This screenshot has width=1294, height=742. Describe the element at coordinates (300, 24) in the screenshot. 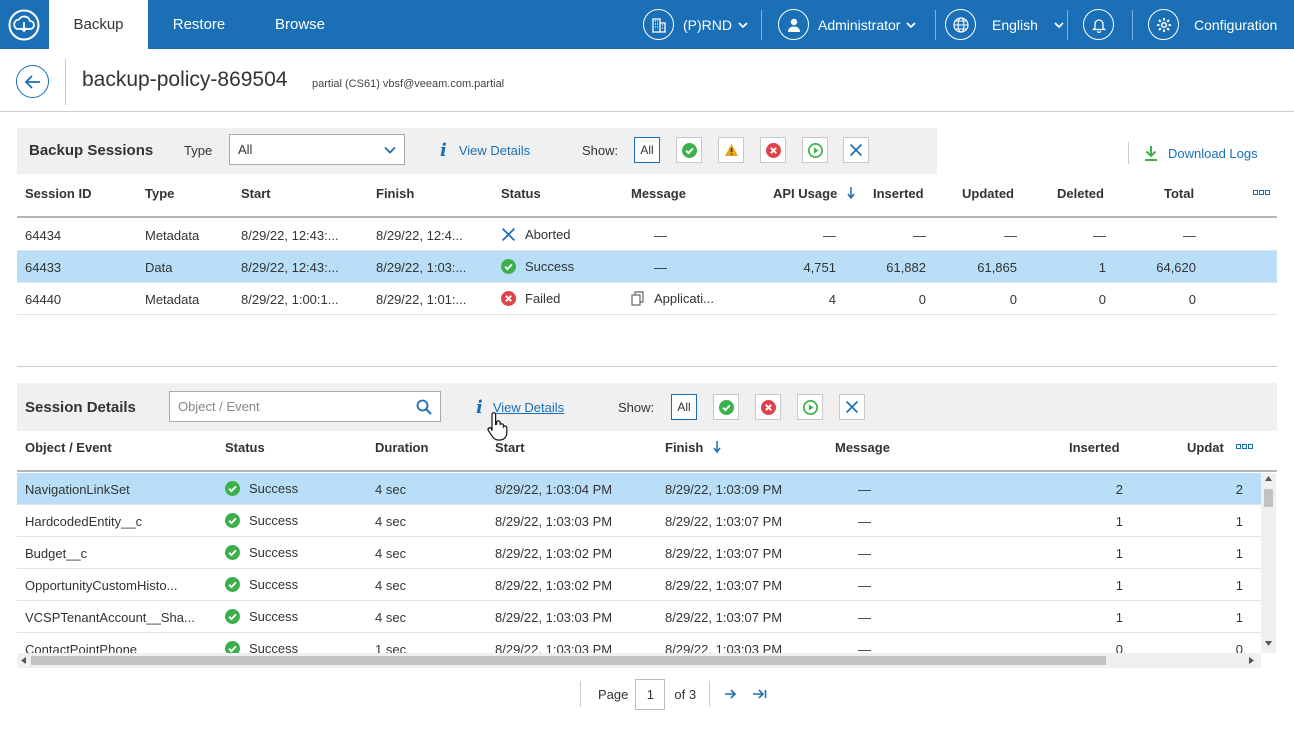

I see `tab-browse: Browse` at that location.